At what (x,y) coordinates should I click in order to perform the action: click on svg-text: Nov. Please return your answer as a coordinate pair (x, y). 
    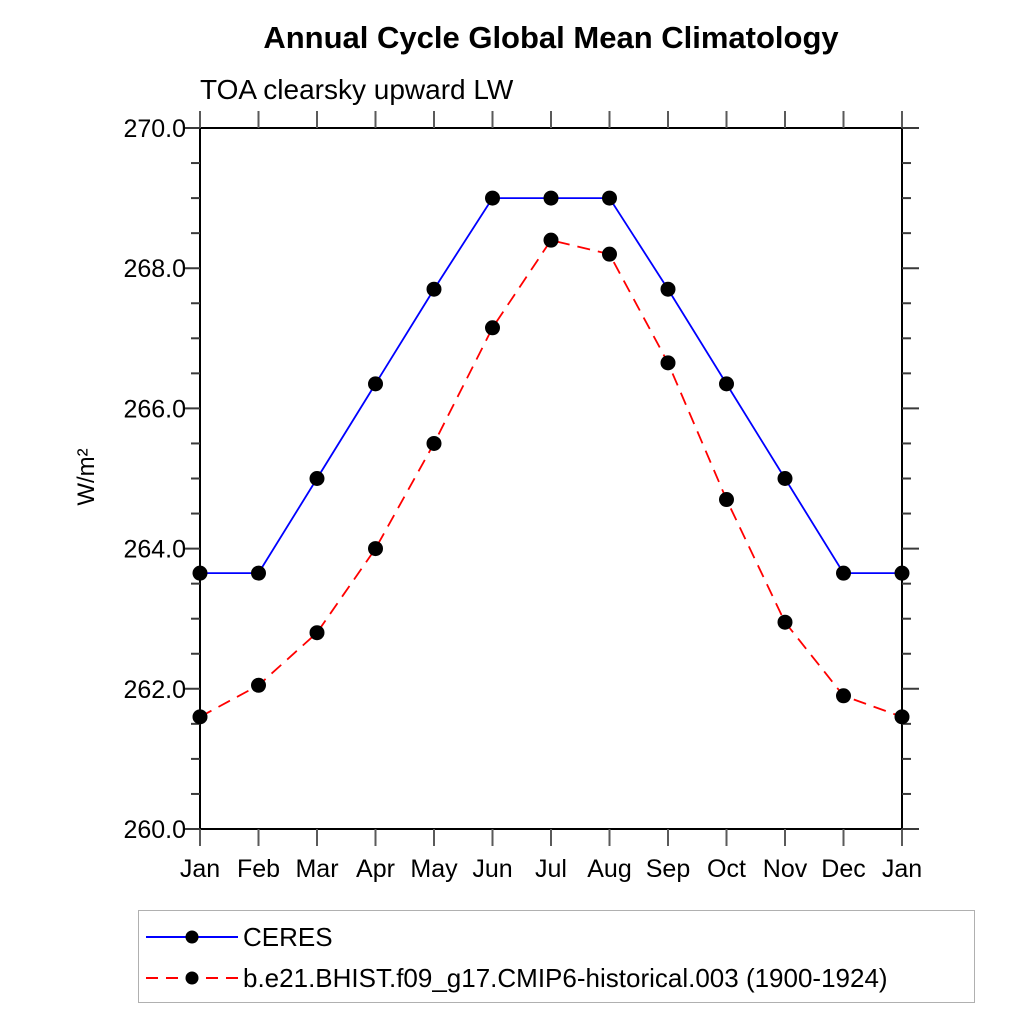
    Looking at the image, I should click on (785, 869).